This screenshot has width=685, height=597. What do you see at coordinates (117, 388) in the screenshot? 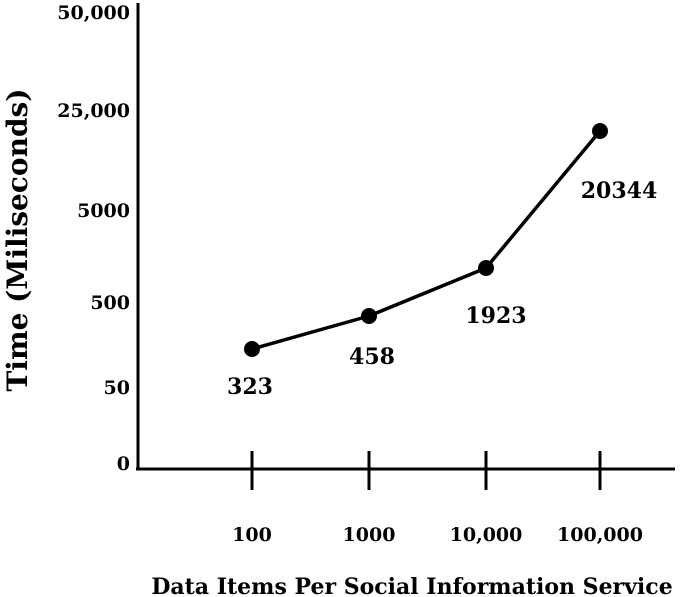
I see `y-tick-label: 50` at bounding box center [117, 388].